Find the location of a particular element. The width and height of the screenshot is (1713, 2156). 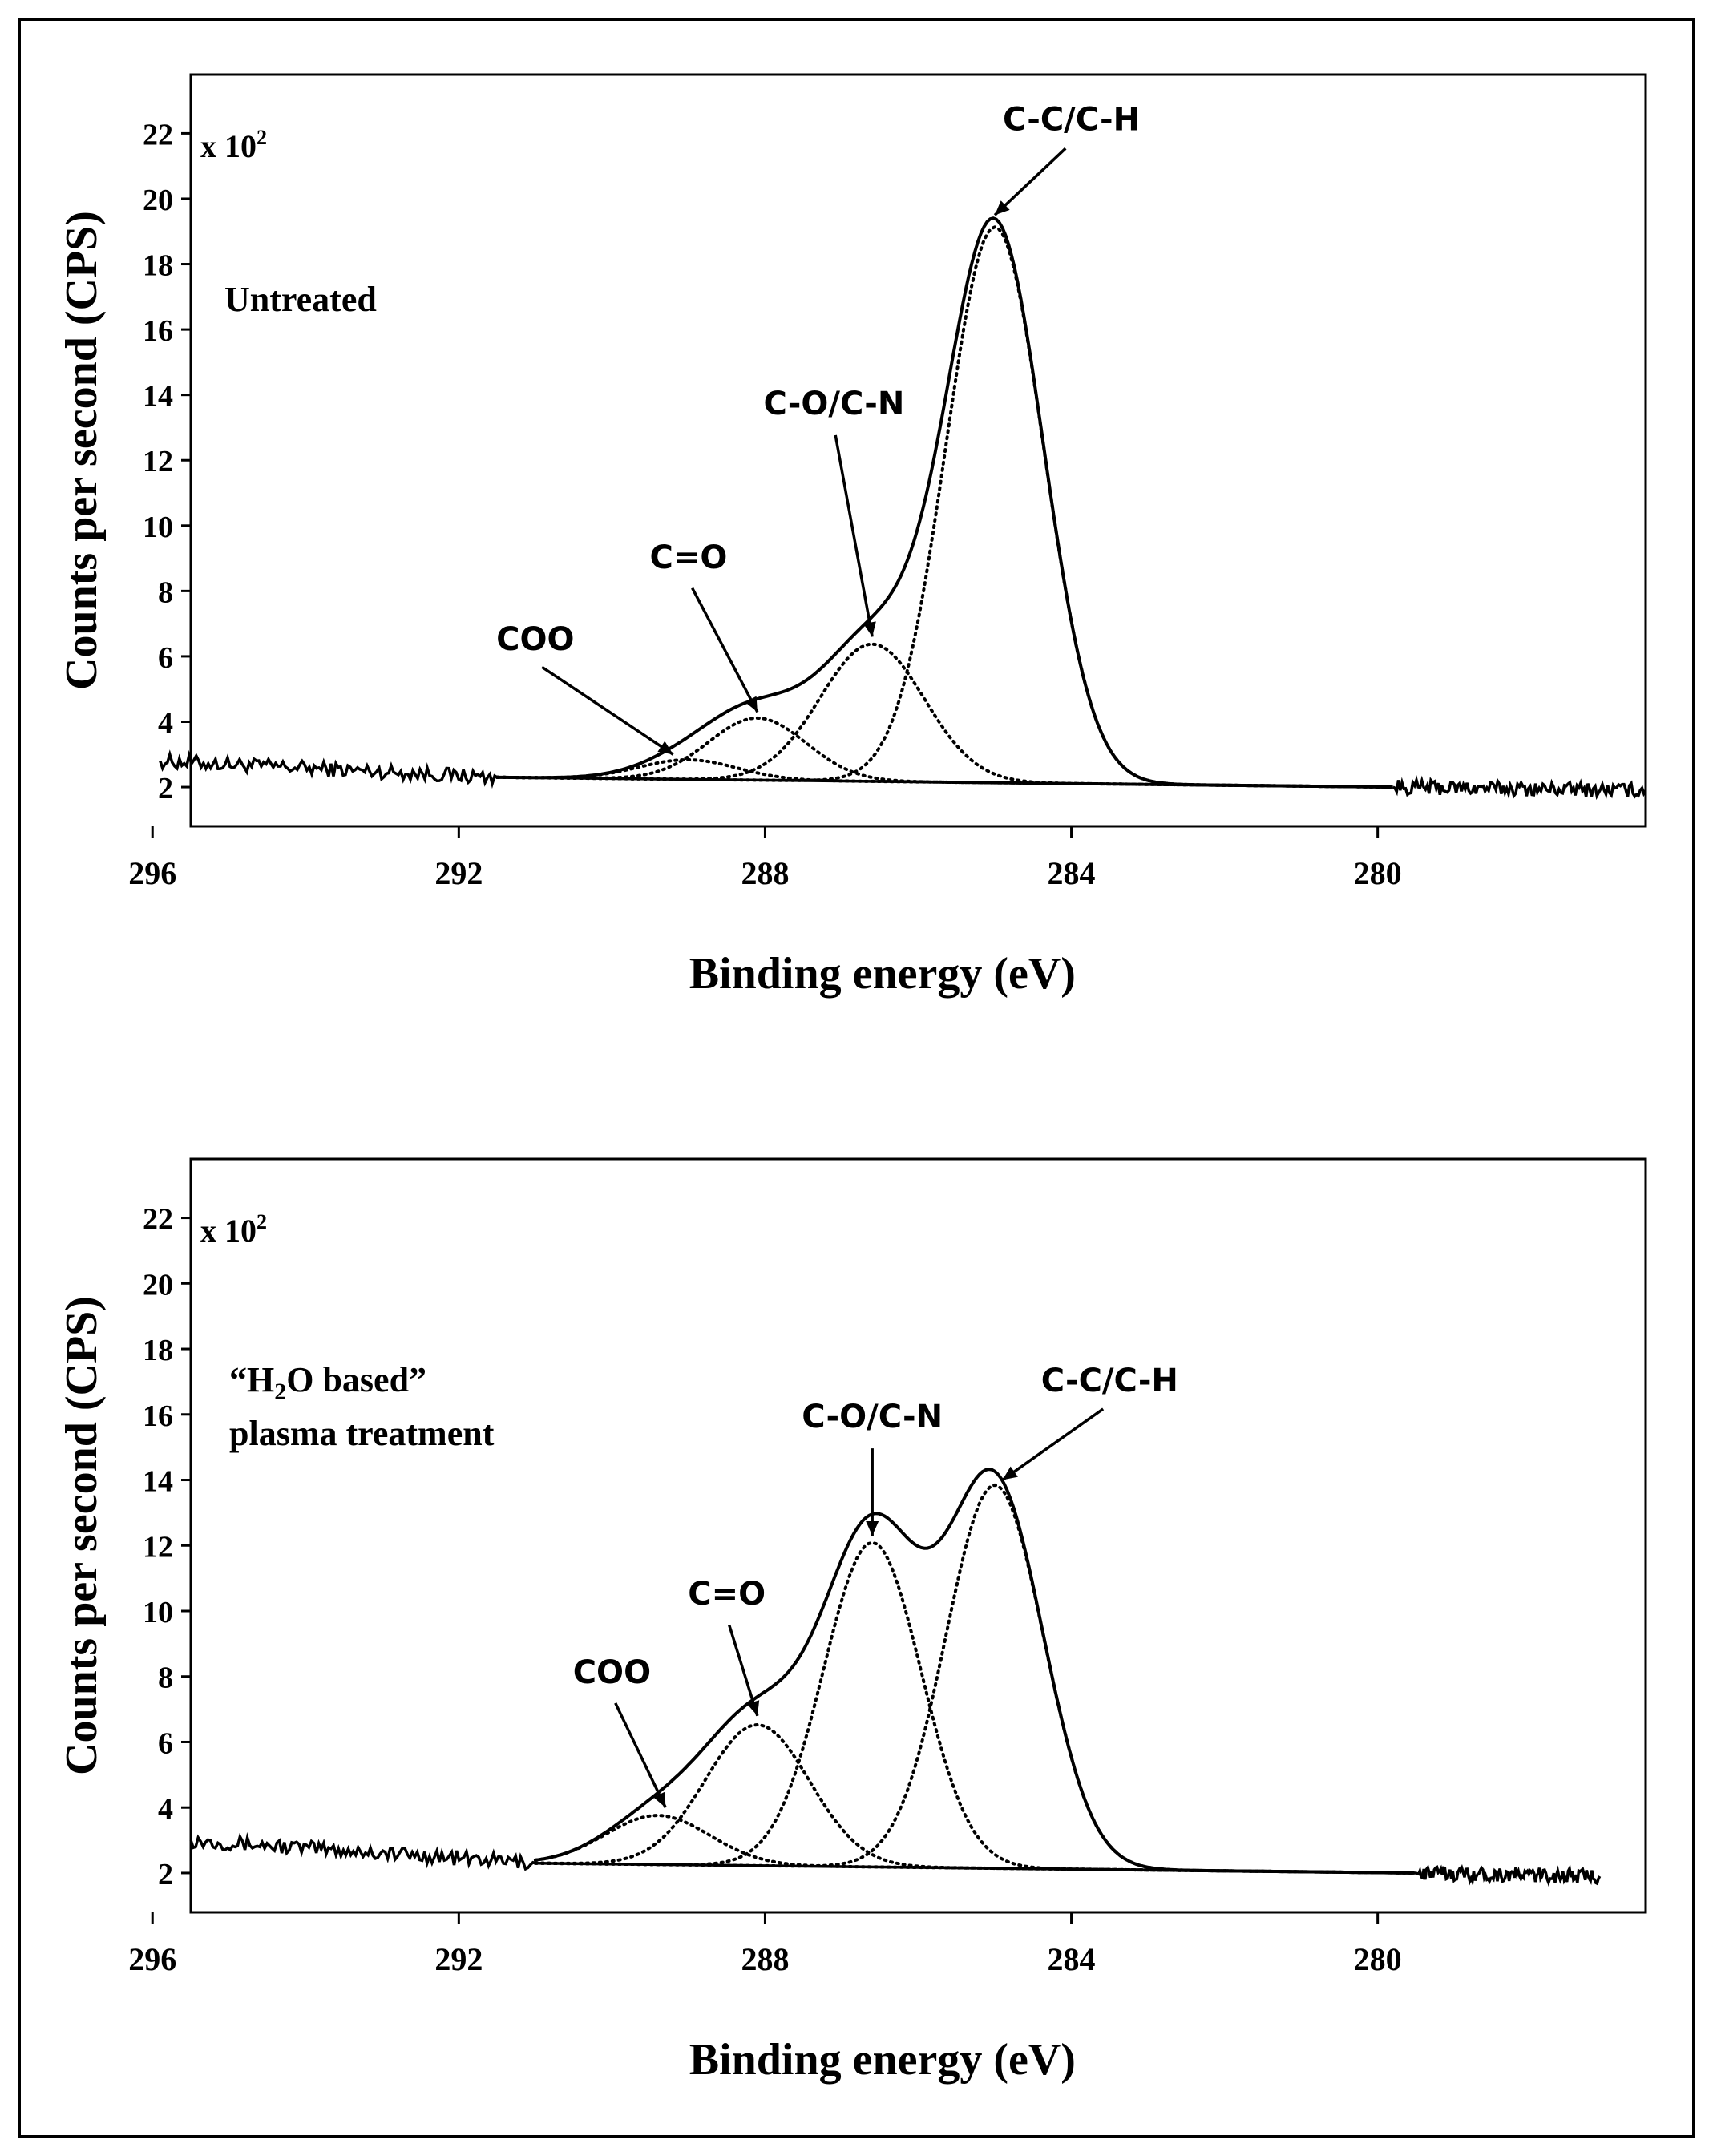

component-c-o-c-n is located at coordinates (973, 1707).